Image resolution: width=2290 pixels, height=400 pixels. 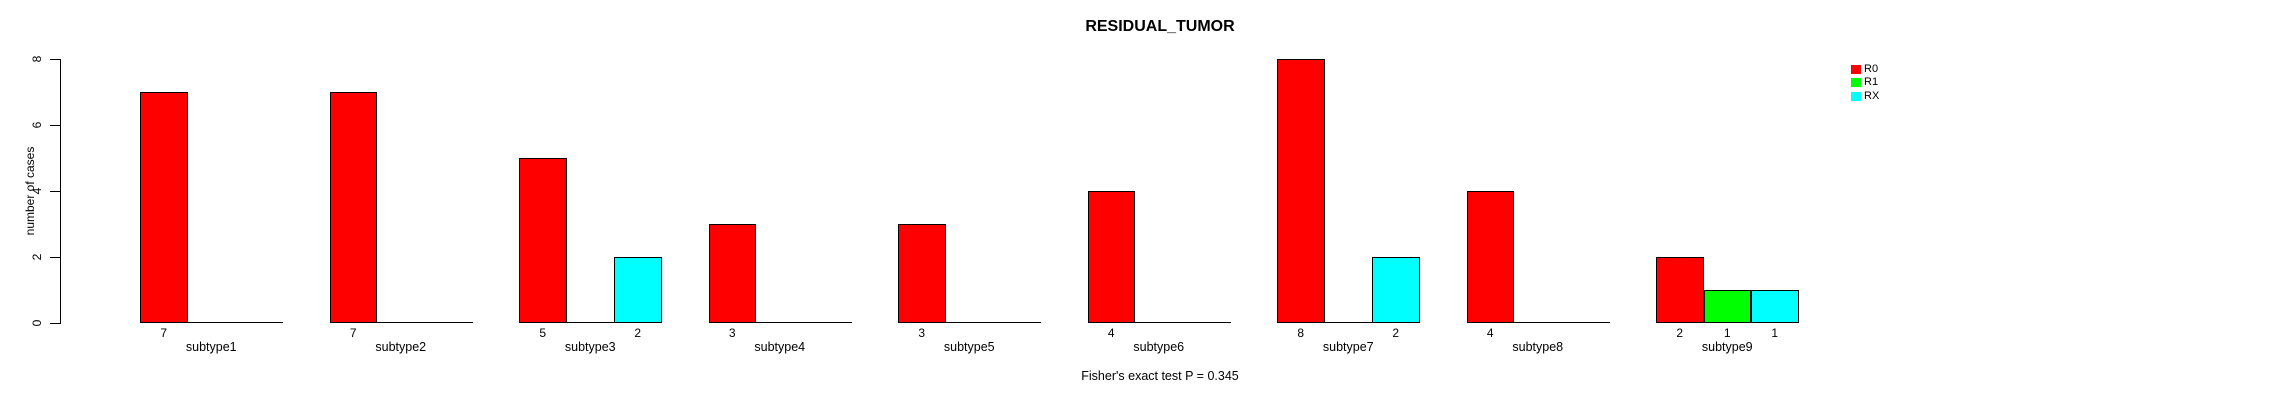 I want to click on category-label-subtype3: subtype3, so click(x=590, y=347).